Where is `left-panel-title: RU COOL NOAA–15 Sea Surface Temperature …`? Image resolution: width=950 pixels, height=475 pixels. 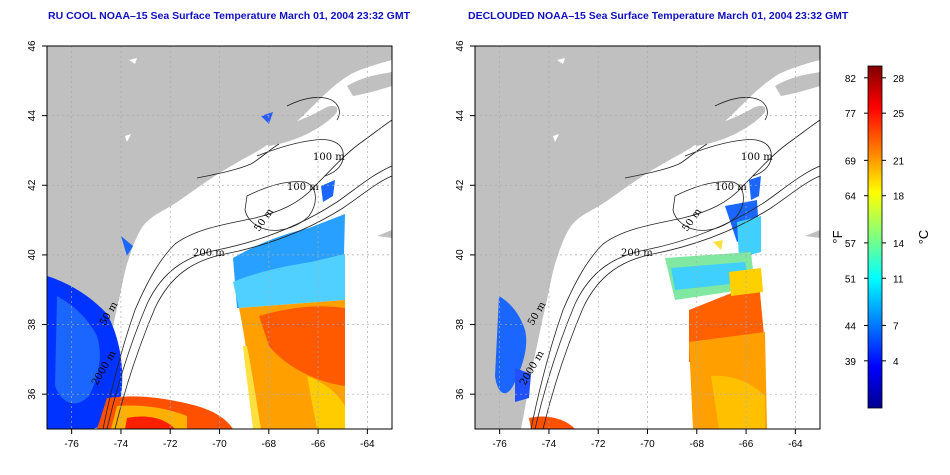
left-panel-title: RU COOL NOAA–15 Sea Surface Temperature … is located at coordinates (229, 16).